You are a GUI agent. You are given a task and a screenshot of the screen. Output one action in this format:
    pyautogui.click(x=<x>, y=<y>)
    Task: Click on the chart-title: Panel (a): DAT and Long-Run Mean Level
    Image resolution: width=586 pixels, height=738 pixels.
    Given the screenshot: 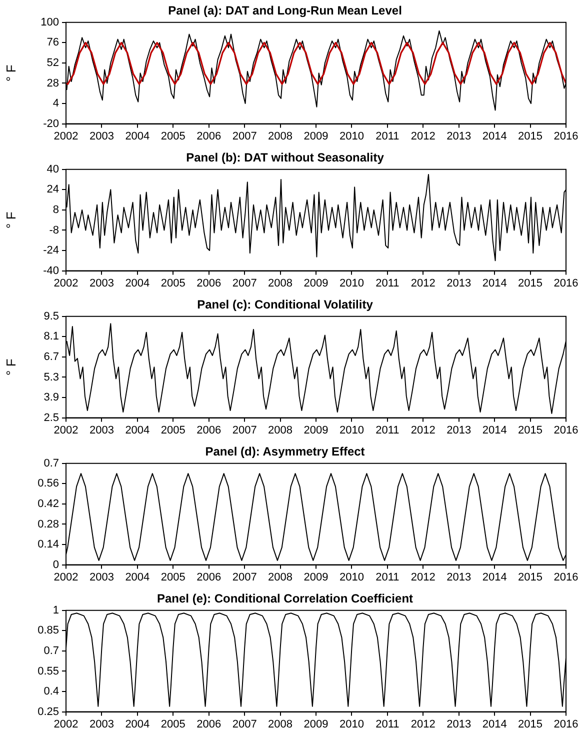 What is the action you would take?
    pyautogui.click(x=285, y=11)
    